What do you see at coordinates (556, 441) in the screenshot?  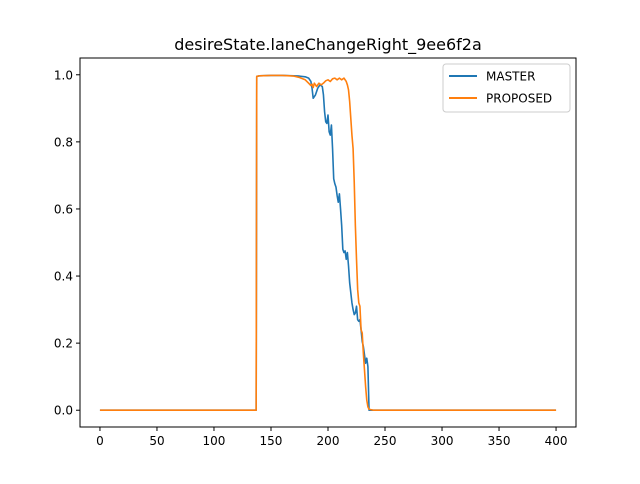 I see `x-tick-label: 400` at bounding box center [556, 441].